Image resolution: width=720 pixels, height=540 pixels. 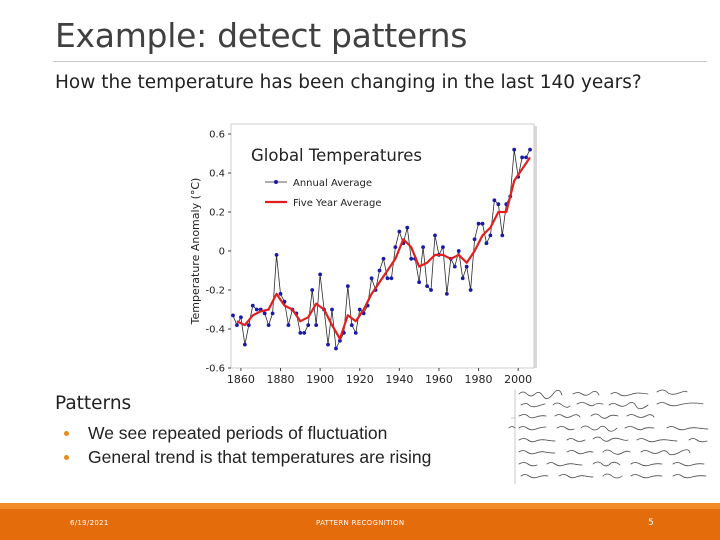 I want to click on slide-title: Example: detect patterns, so click(x=261, y=35).